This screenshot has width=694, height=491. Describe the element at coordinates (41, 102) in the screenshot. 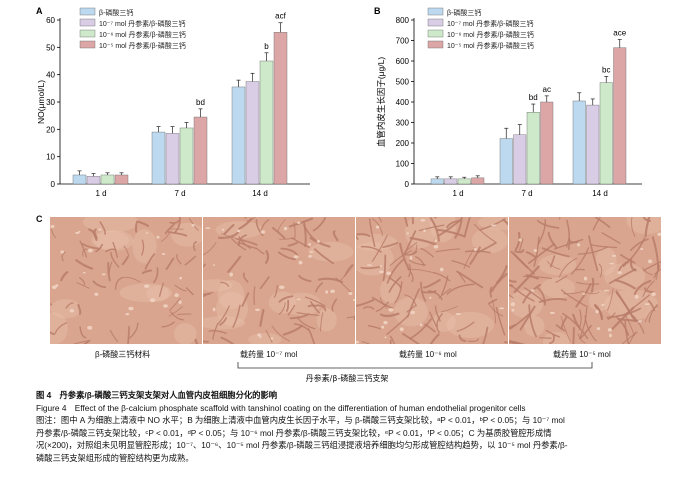

I see `y-axis-label: NO(μmol/L)` at that location.